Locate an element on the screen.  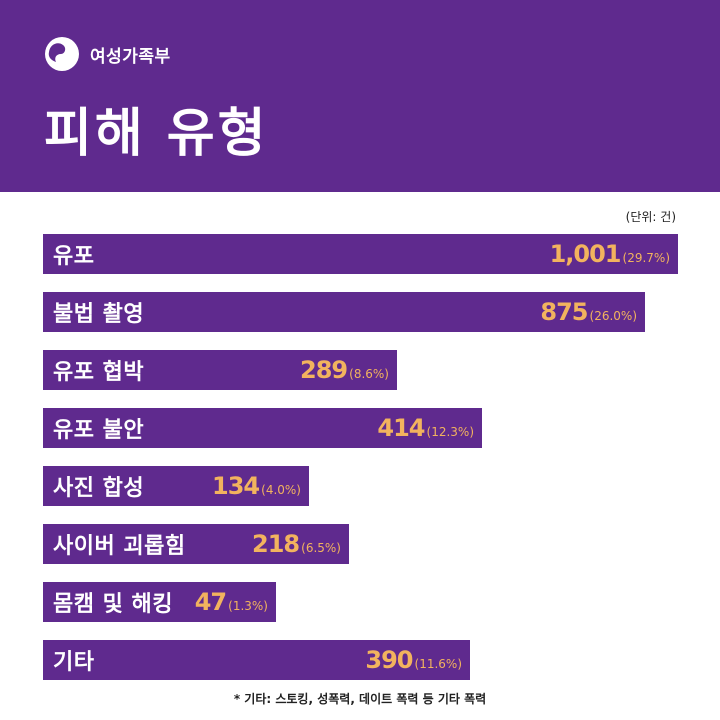
bar-label: 유포 is located at coordinates (74, 256).